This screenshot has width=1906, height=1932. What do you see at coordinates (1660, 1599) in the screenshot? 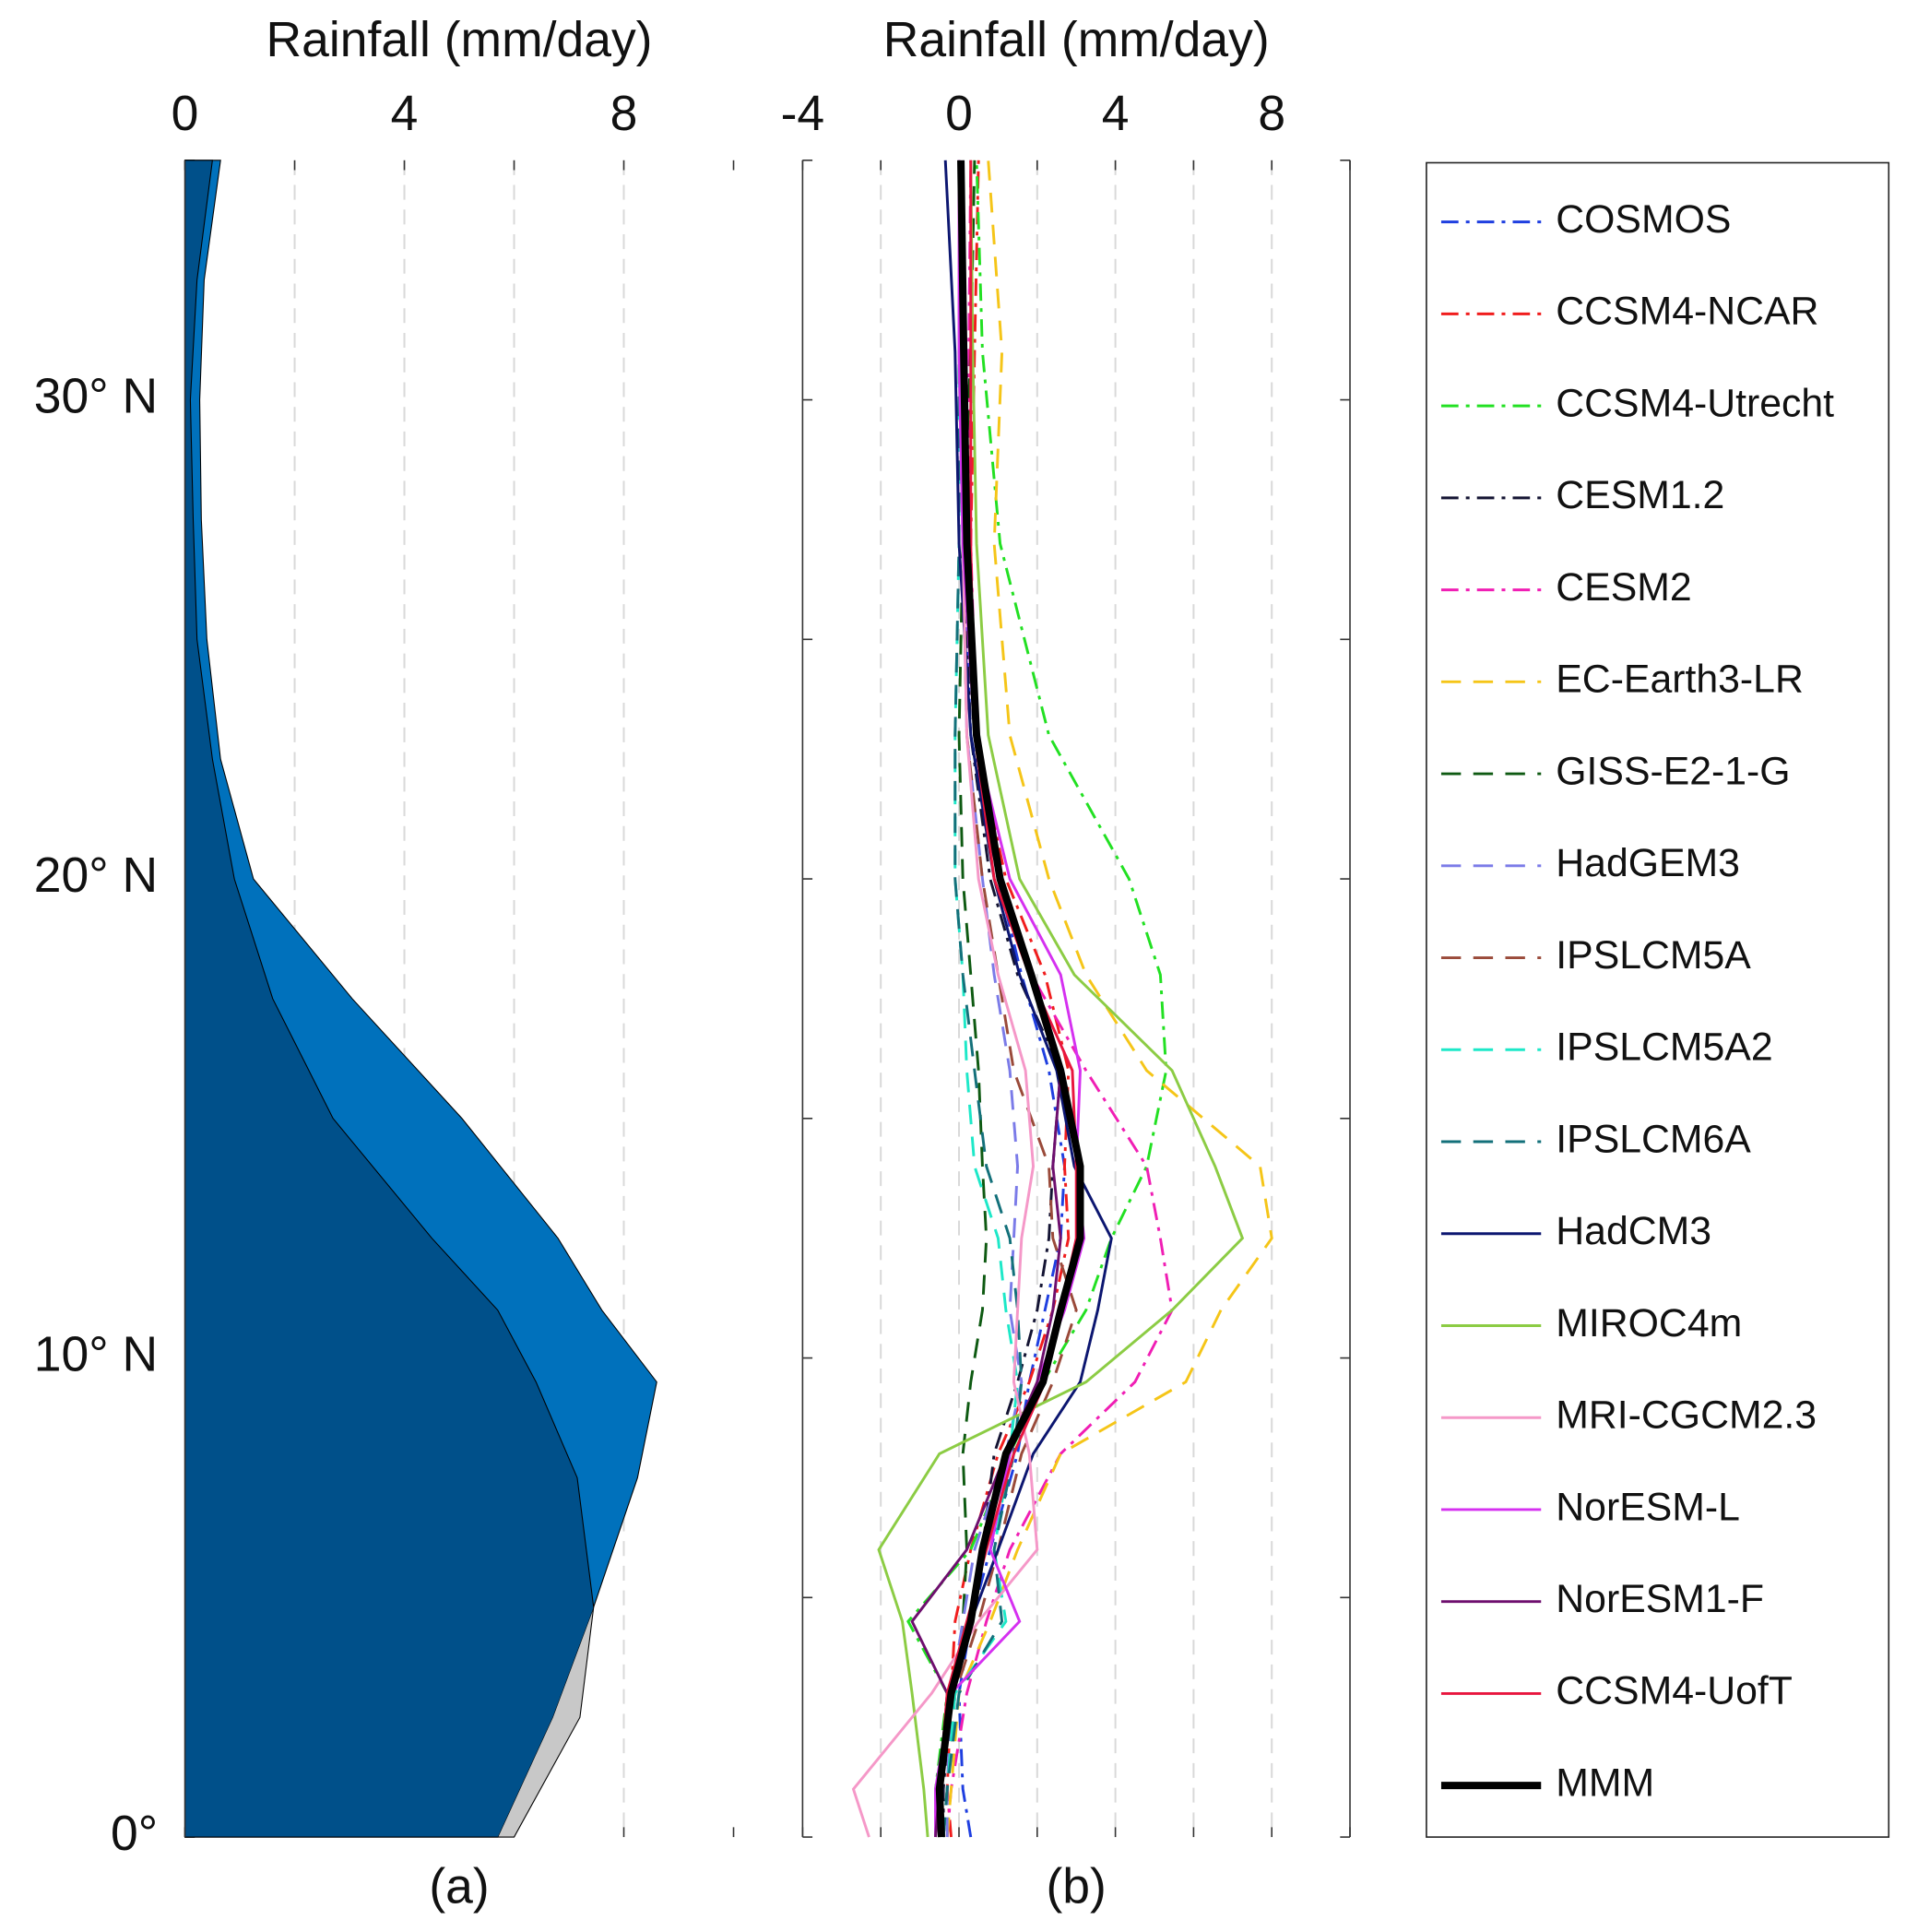
I see `legend-label: NorESM1-F` at bounding box center [1660, 1599].